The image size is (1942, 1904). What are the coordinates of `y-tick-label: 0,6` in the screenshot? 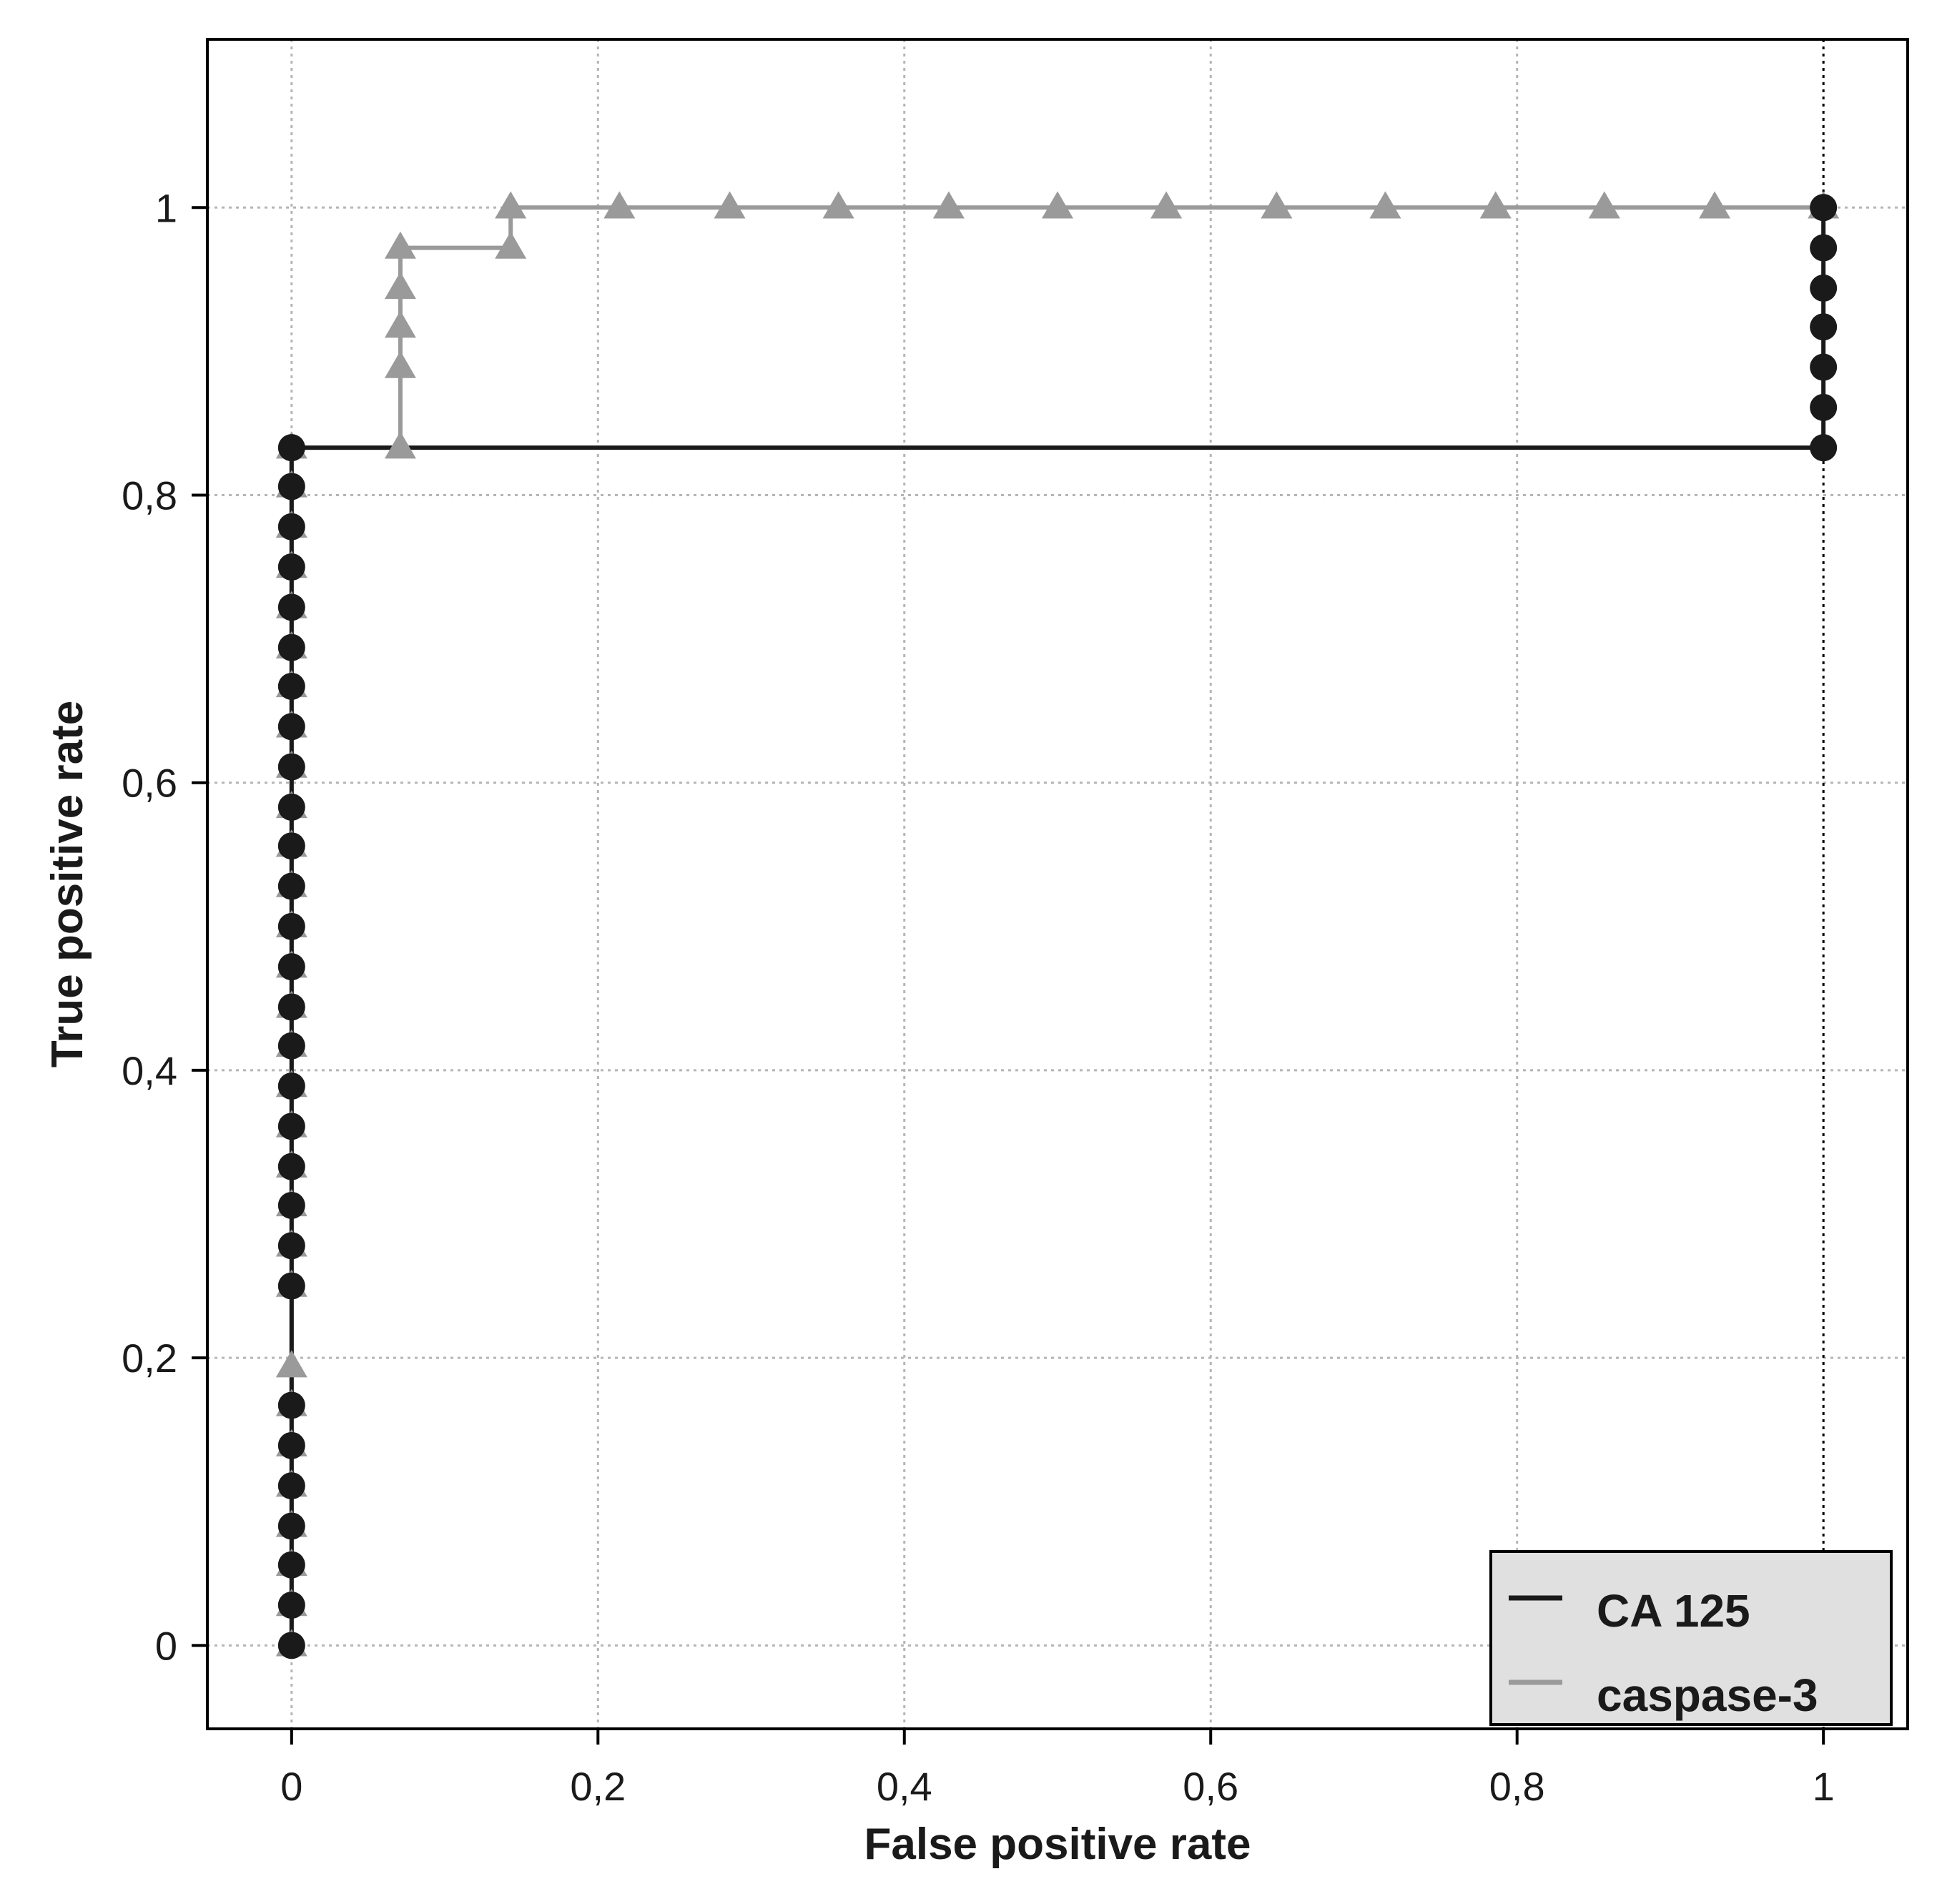 It's located at (149, 783).